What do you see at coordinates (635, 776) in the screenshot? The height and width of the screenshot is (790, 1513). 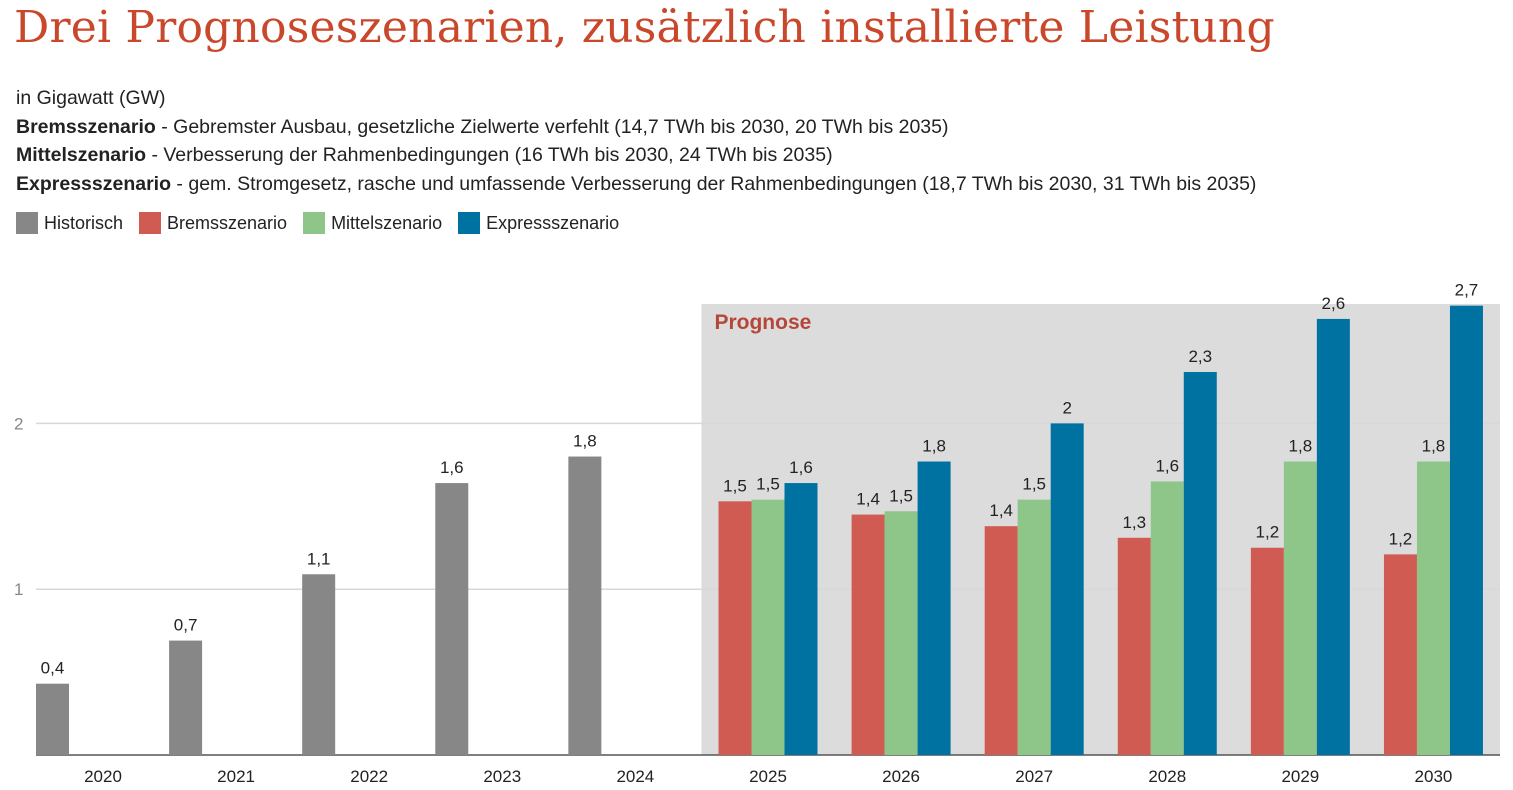 I see `x-tick-label-2024: 2024` at bounding box center [635, 776].